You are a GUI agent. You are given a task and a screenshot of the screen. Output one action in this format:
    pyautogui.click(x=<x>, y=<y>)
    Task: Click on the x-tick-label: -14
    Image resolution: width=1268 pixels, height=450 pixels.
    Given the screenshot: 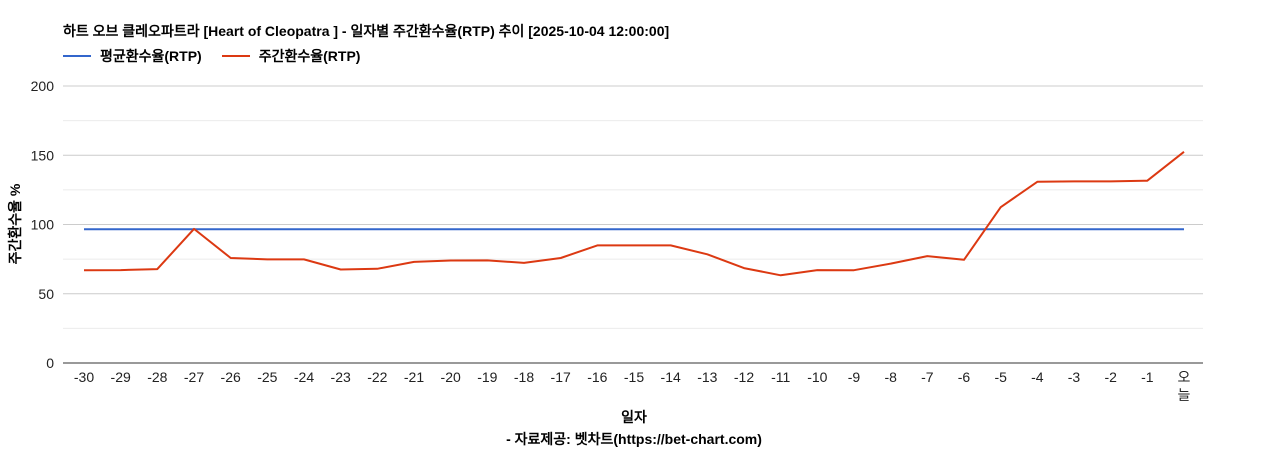 What is the action you would take?
    pyautogui.click(x=671, y=377)
    